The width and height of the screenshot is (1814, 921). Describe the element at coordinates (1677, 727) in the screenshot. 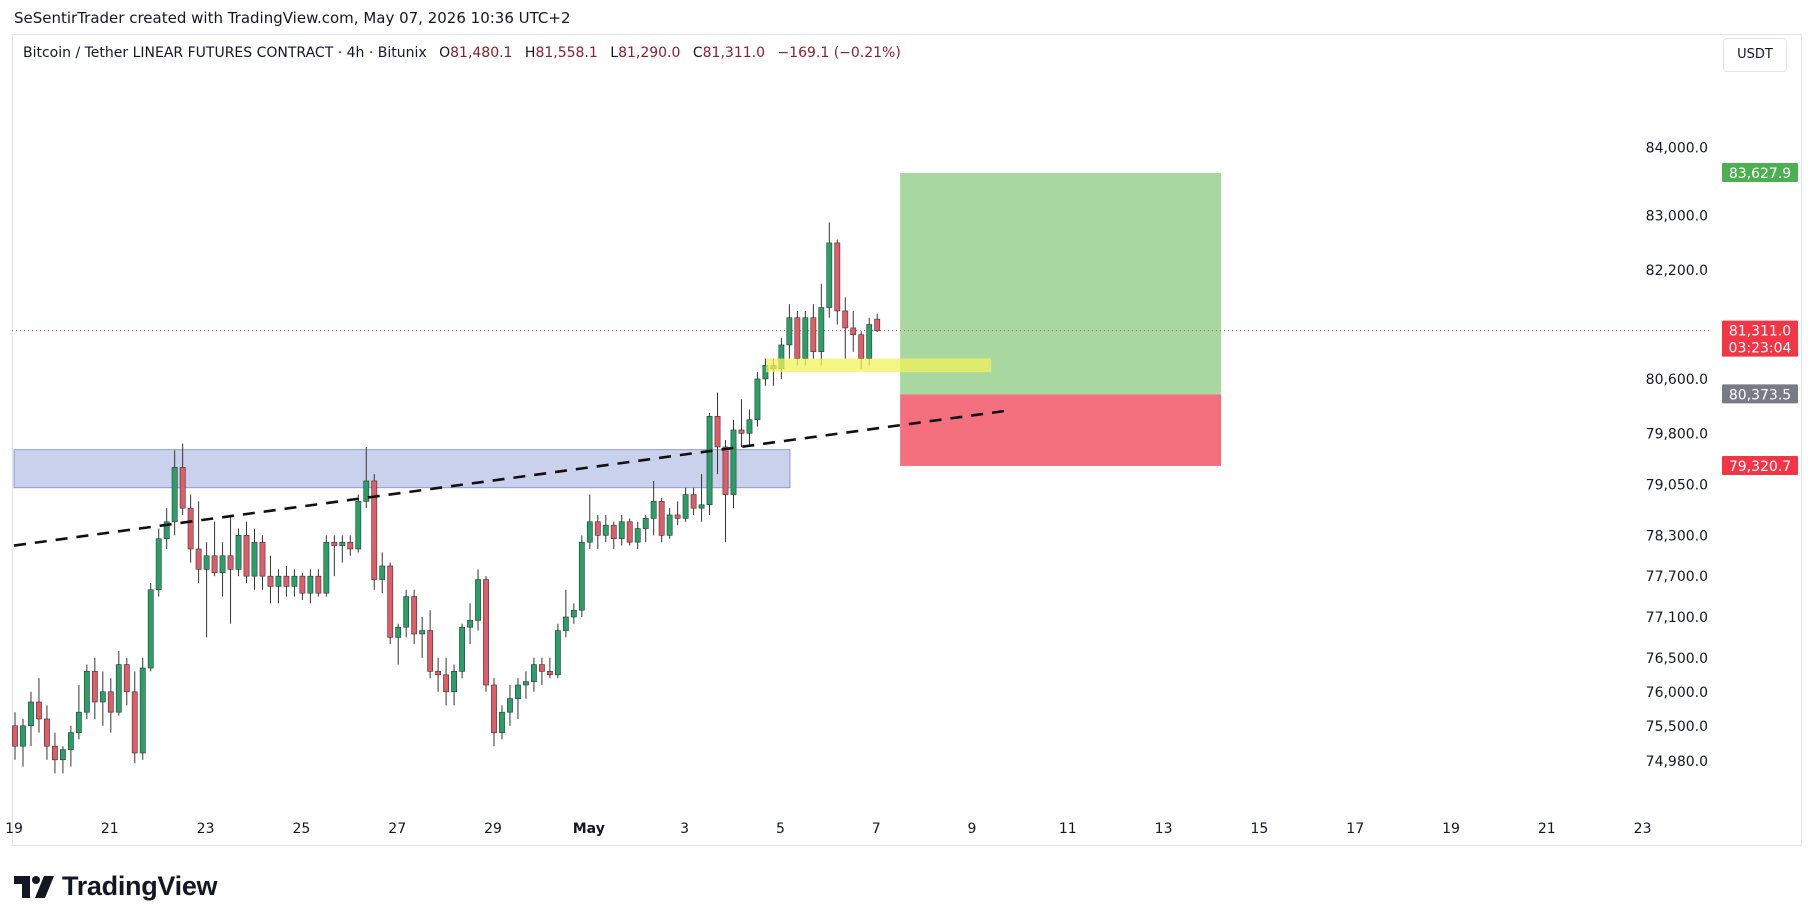

I see `y-tick-label: 75,500.0` at that location.